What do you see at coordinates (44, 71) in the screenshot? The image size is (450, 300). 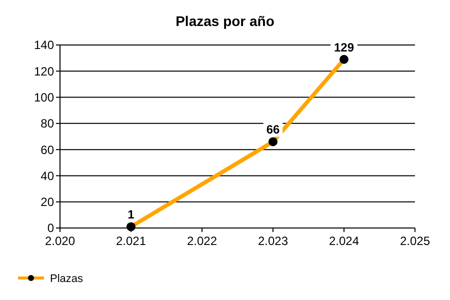 I see `y-tick-label: 120` at bounding box center [44, 71].